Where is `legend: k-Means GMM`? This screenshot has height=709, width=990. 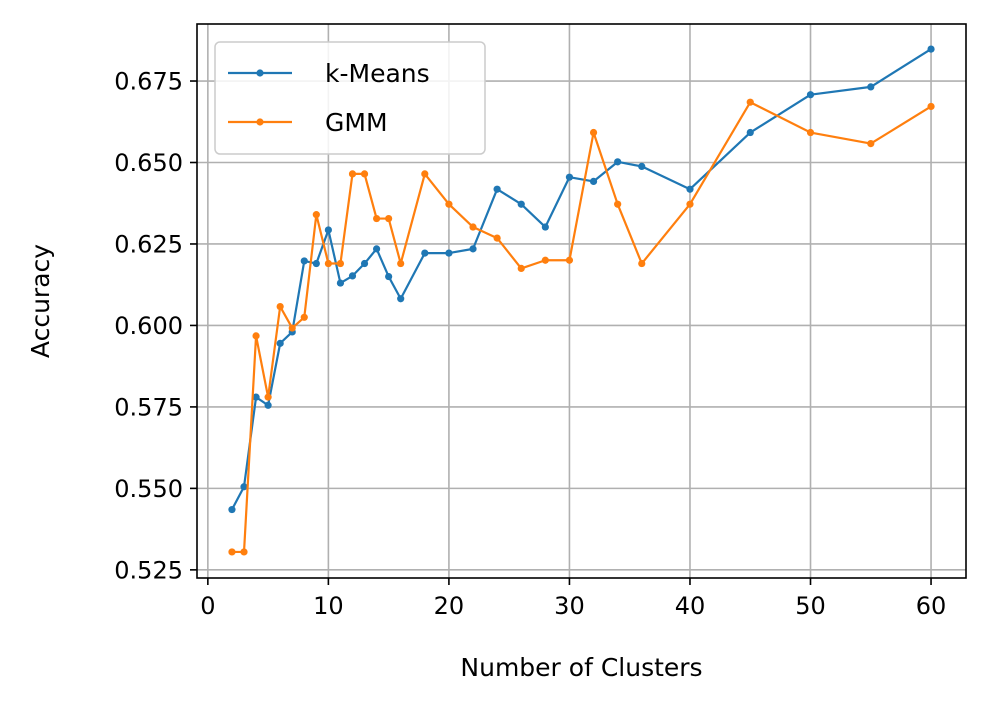 legend: k-Means GMM is located at coordinates (350, 98).